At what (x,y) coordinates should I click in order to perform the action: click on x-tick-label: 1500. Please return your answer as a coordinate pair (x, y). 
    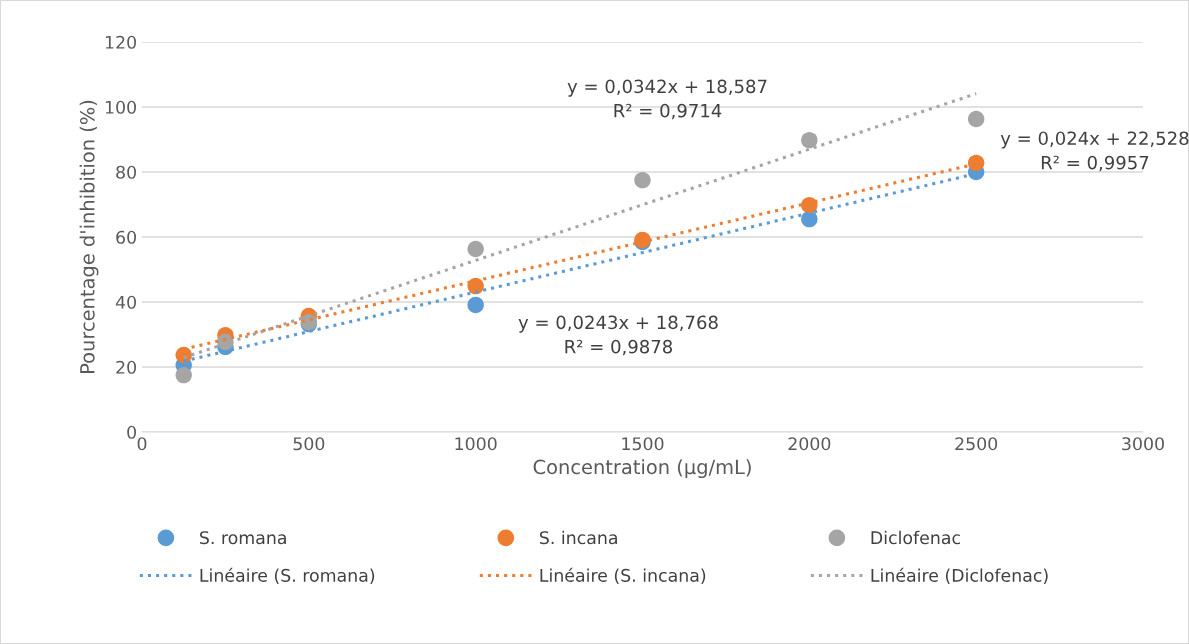
    Looking at the image, I should click on (643, 444).